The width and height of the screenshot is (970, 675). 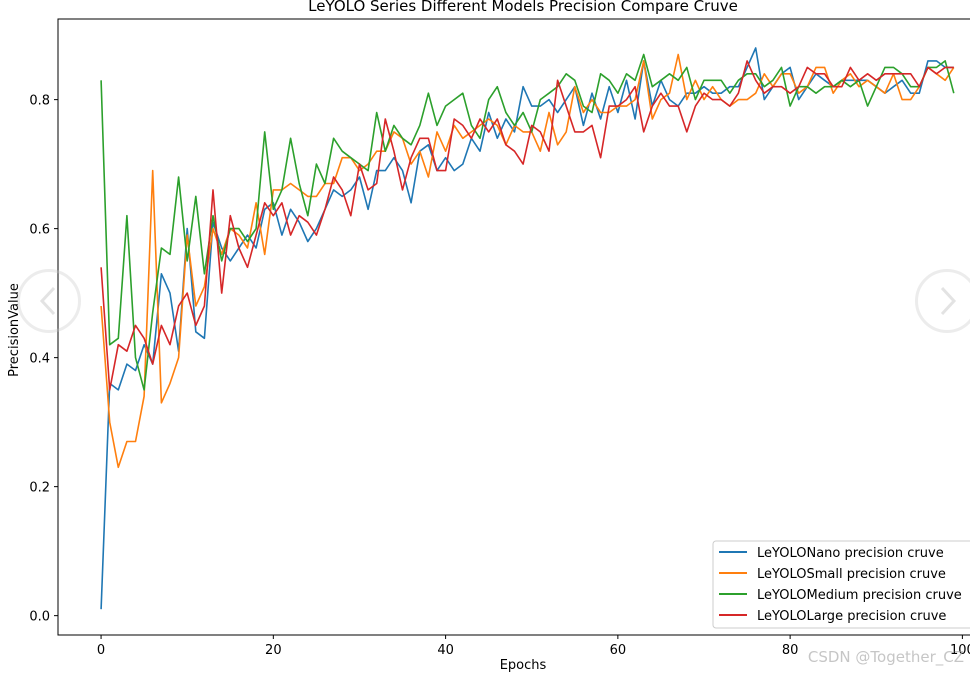 I want to click on legend-label-1: LeYOLOSmall precision cruve, so click(x=851, y=574).